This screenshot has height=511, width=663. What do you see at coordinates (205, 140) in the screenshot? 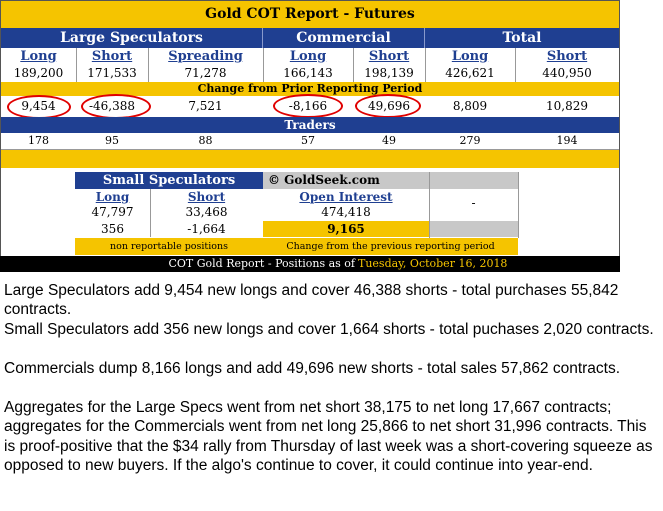
I see `traders-value: 88` at bounding box center [205, 140].